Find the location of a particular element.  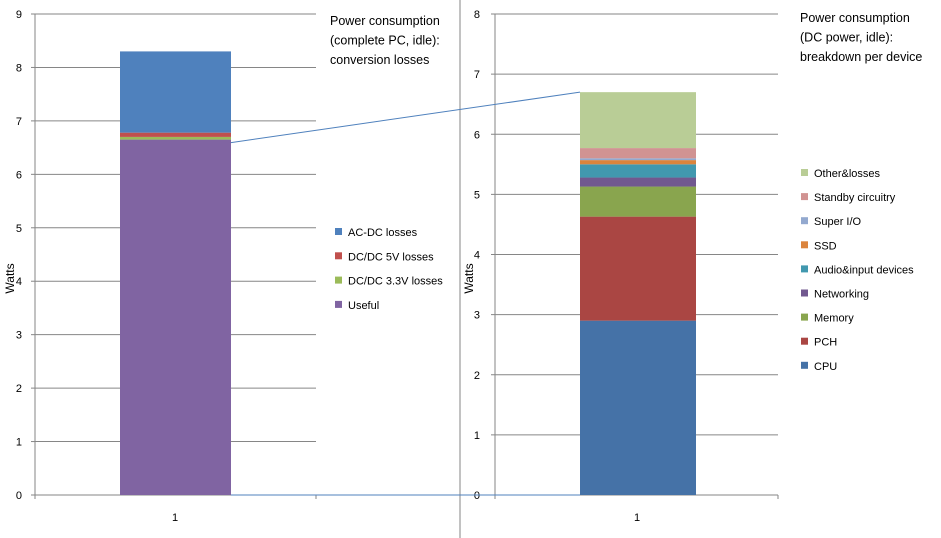

chart-title-line: (DC power, idle): is located at coordinates (846, 38).